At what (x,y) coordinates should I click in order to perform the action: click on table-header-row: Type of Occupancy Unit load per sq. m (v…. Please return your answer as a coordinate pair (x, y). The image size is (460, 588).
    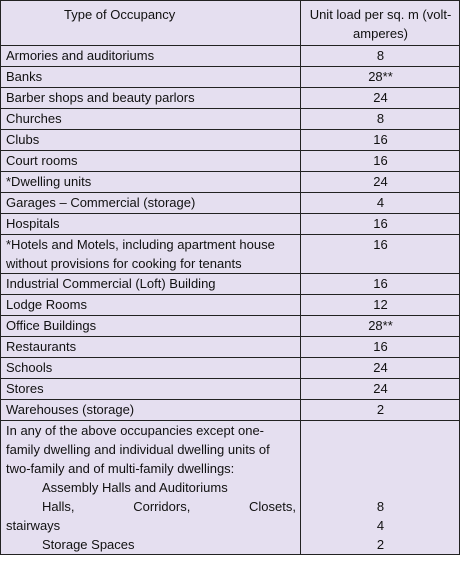
    Looking at the image, I should click on (230, 23).